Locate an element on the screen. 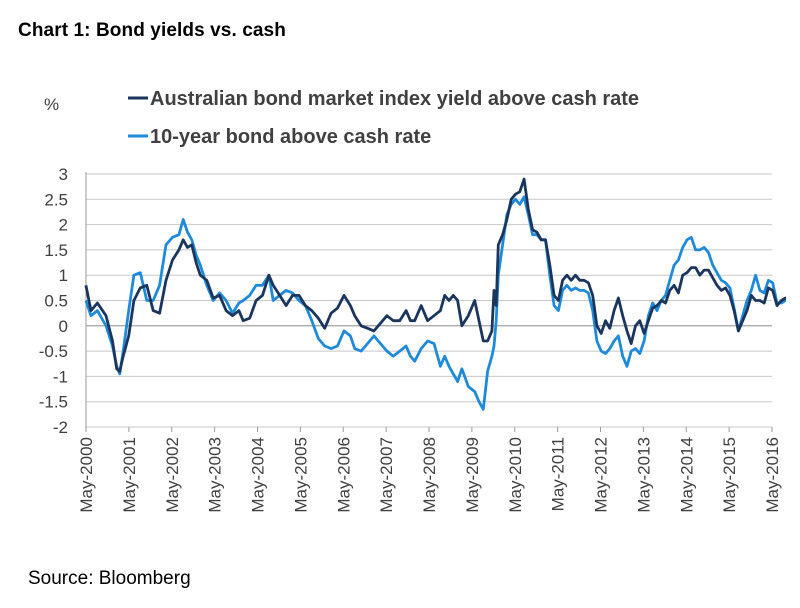 The image size is (800, 608). y-tick-label: 1.5 is located at coordinates (56, 250).